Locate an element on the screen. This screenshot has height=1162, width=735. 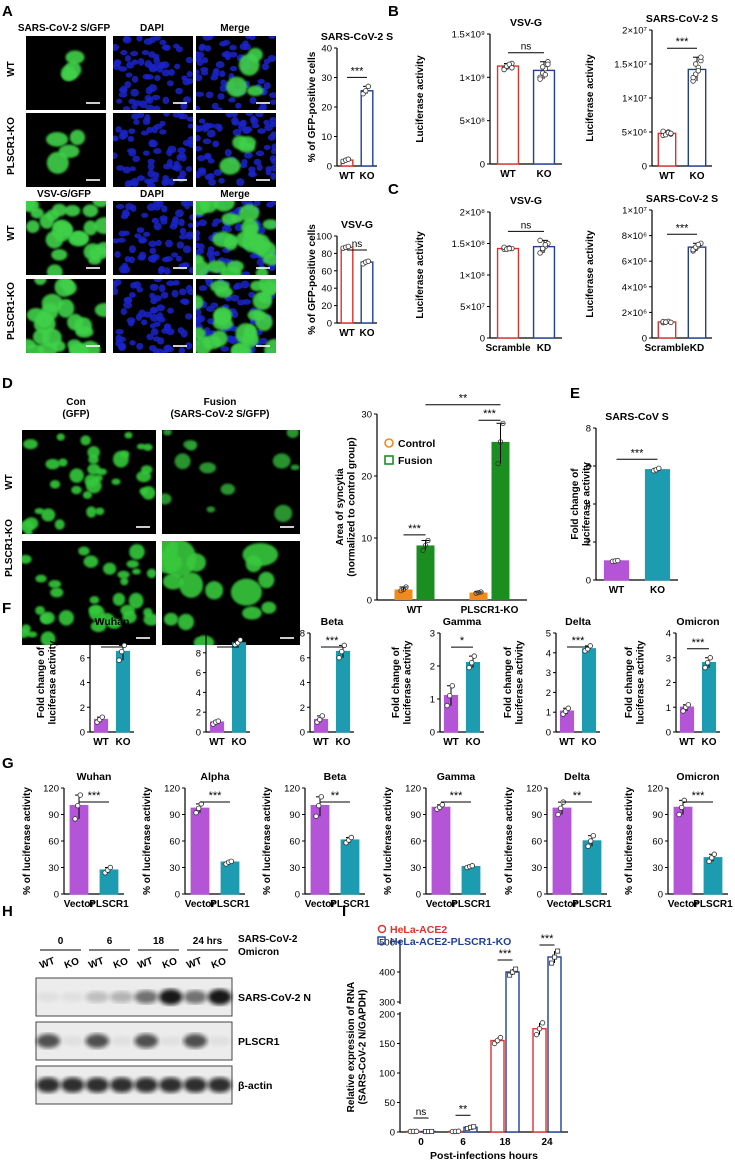
chart-F2-bar-ko is located at coordinates (239, 687).